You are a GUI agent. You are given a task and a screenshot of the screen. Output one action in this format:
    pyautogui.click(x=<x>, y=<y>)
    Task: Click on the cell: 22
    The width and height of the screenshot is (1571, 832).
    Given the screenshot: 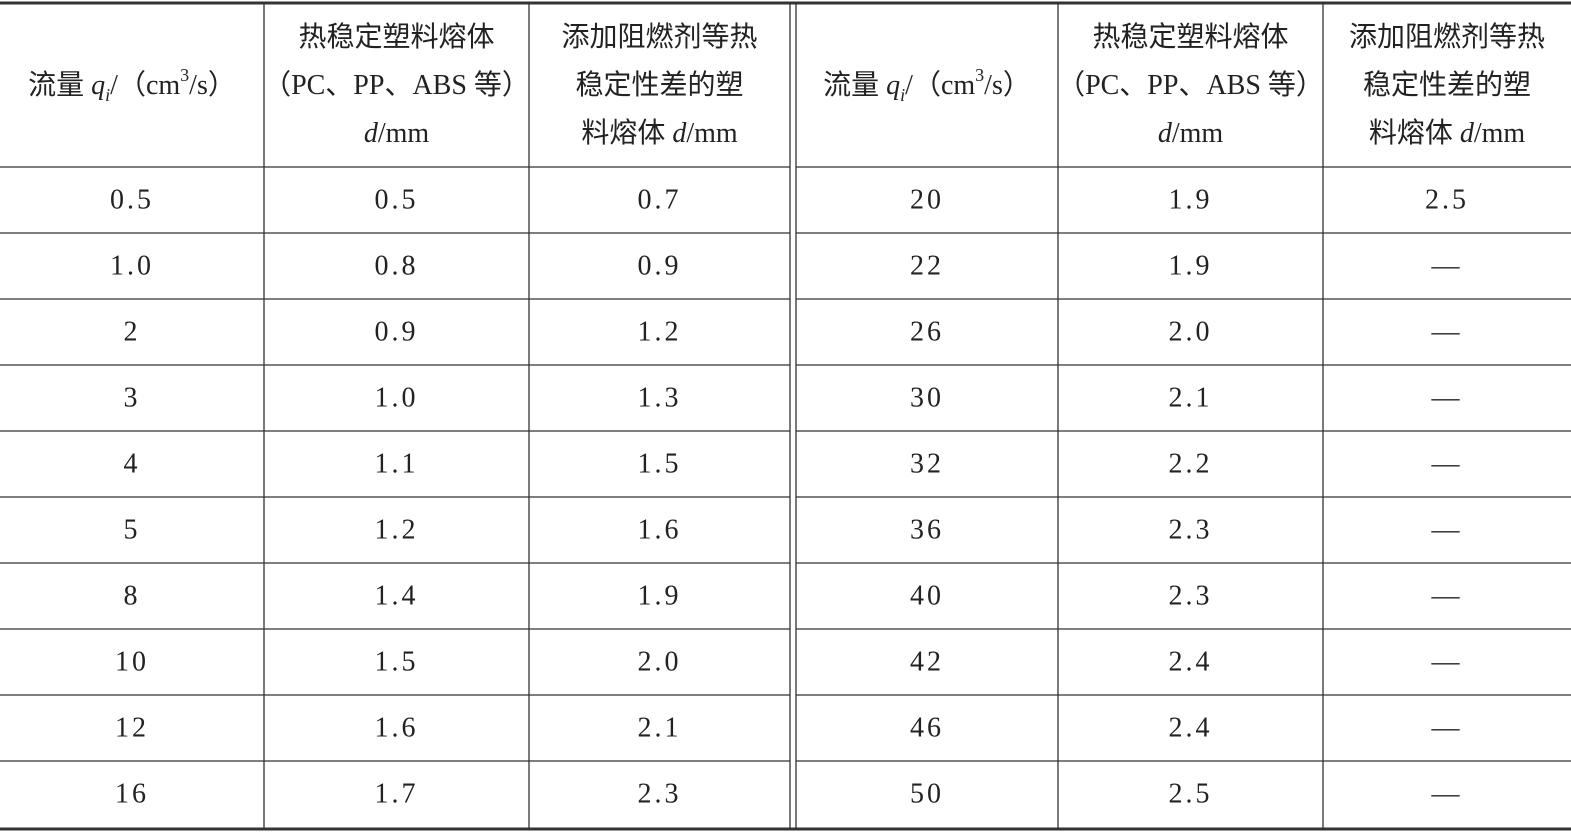 What is the action you would take?
    pyautogui.click(x=927, y=266)
    